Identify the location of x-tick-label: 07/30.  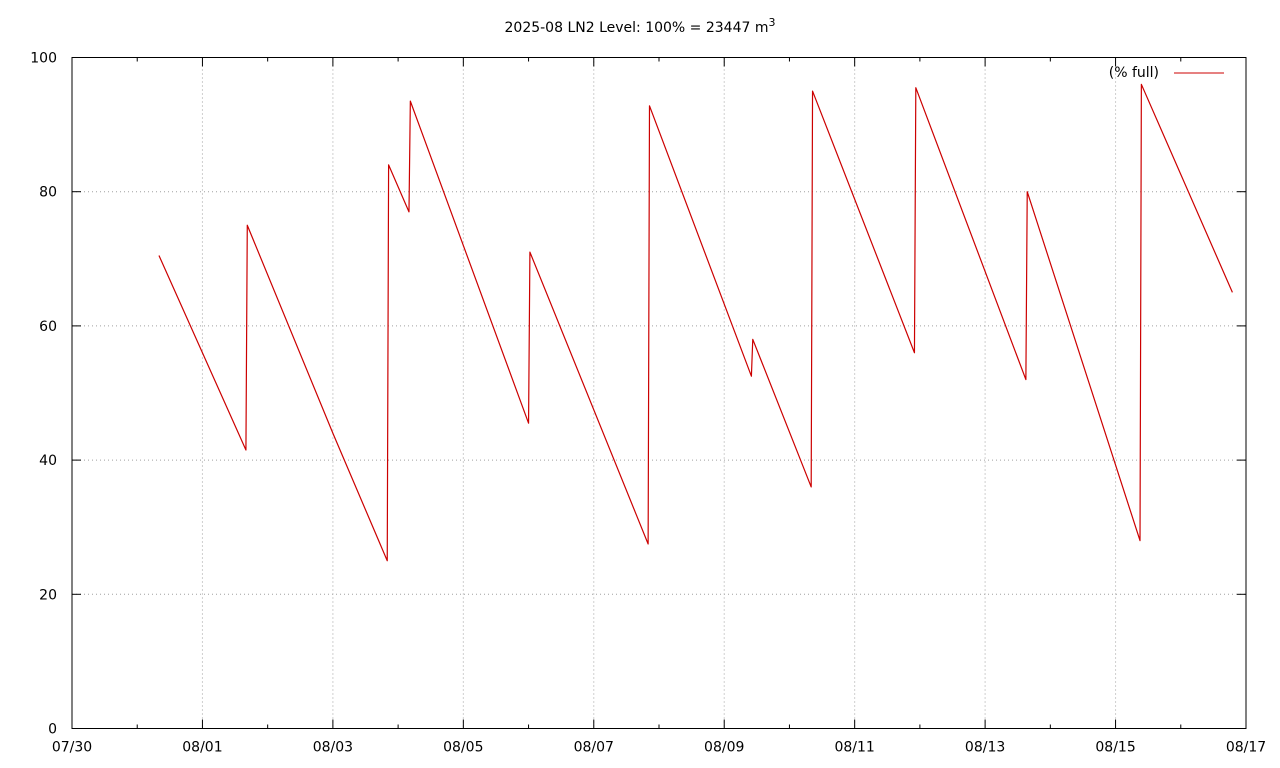
(72, 748).